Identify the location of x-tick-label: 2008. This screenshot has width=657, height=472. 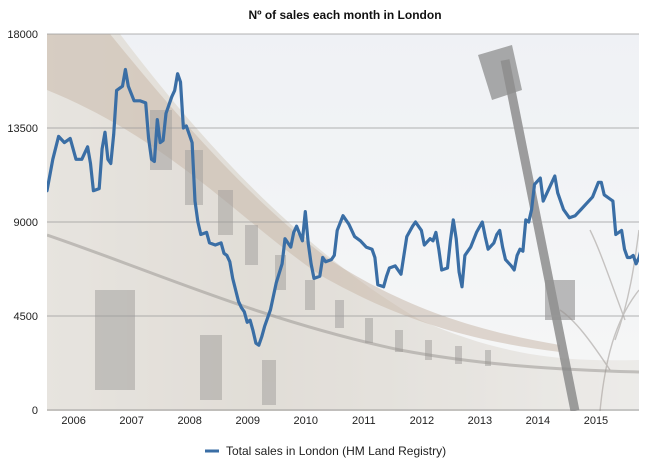
(189, 421).